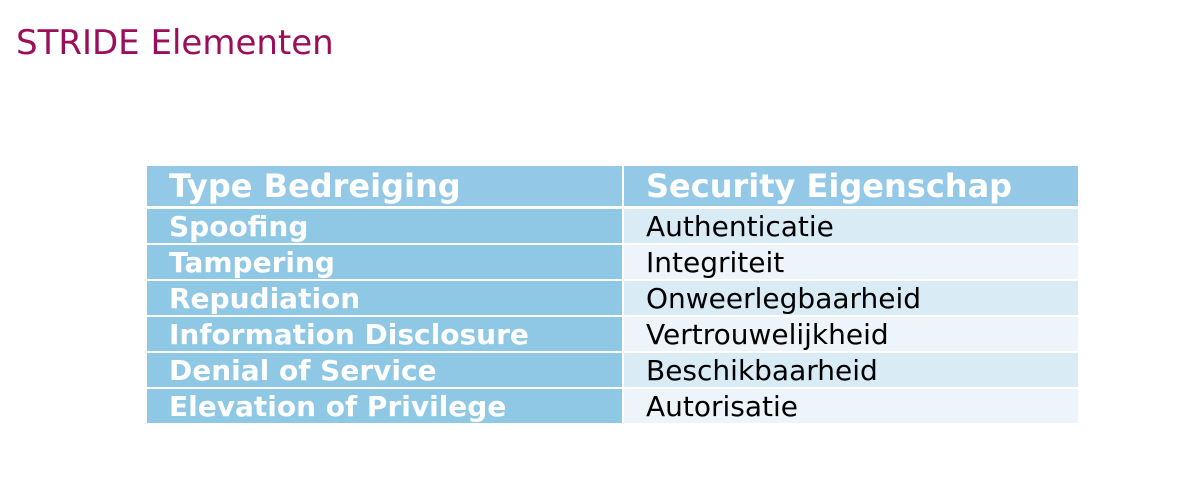  What do you see at coordinates (850, 370) in the screenshot?
I see `property-cell: Beschikbaarheid` at bounding box center [850, 370].